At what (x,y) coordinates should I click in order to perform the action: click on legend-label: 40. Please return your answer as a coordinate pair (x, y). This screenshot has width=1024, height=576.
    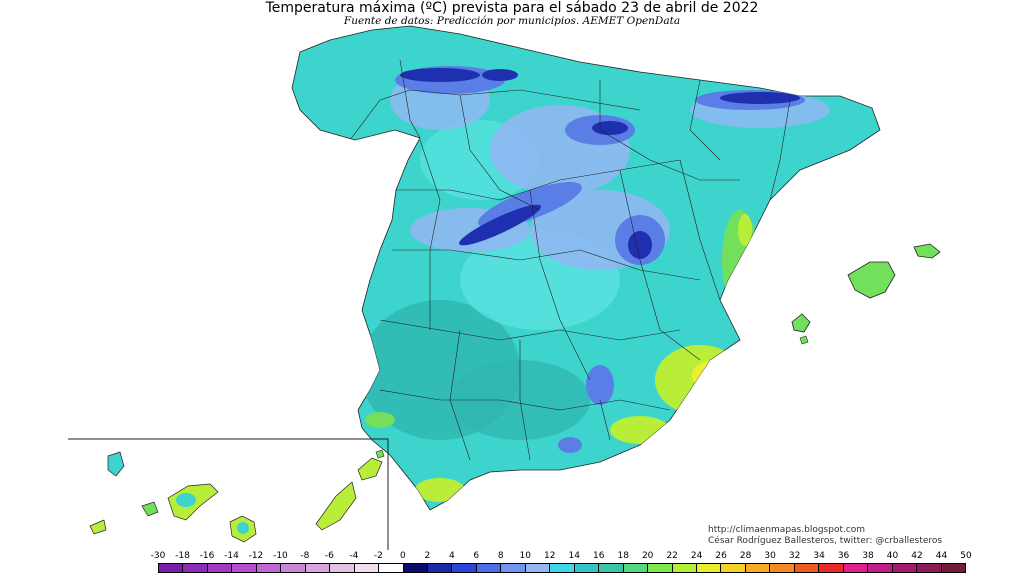
    Looking at the image, I should click on (892, 556).